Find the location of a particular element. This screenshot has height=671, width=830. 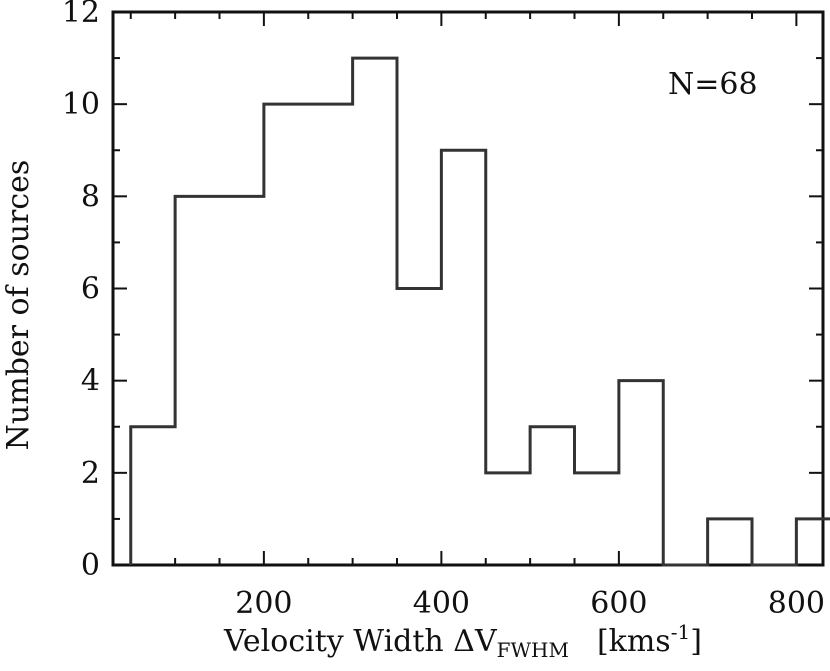

x-tick-label: 400 is located at coordinates (441, 603).